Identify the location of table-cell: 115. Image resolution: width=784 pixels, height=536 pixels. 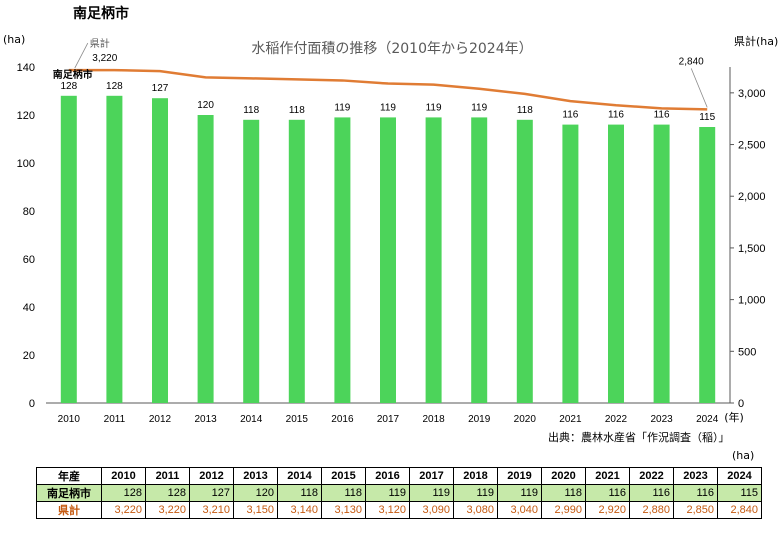
(739, 493).